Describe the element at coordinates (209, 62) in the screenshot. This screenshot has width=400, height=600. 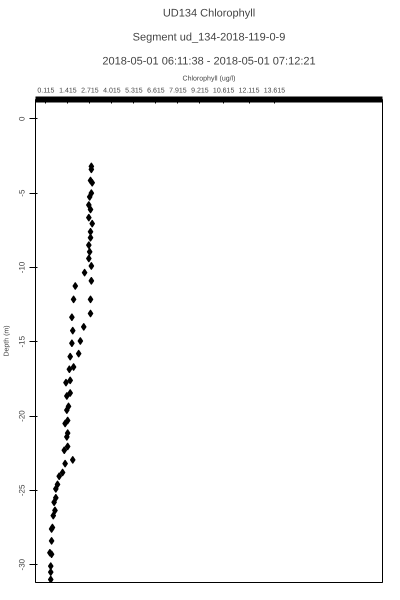
I see `text: 2018-05-01 06:11:38 - 2018-05-01 07:12:21` at that location.